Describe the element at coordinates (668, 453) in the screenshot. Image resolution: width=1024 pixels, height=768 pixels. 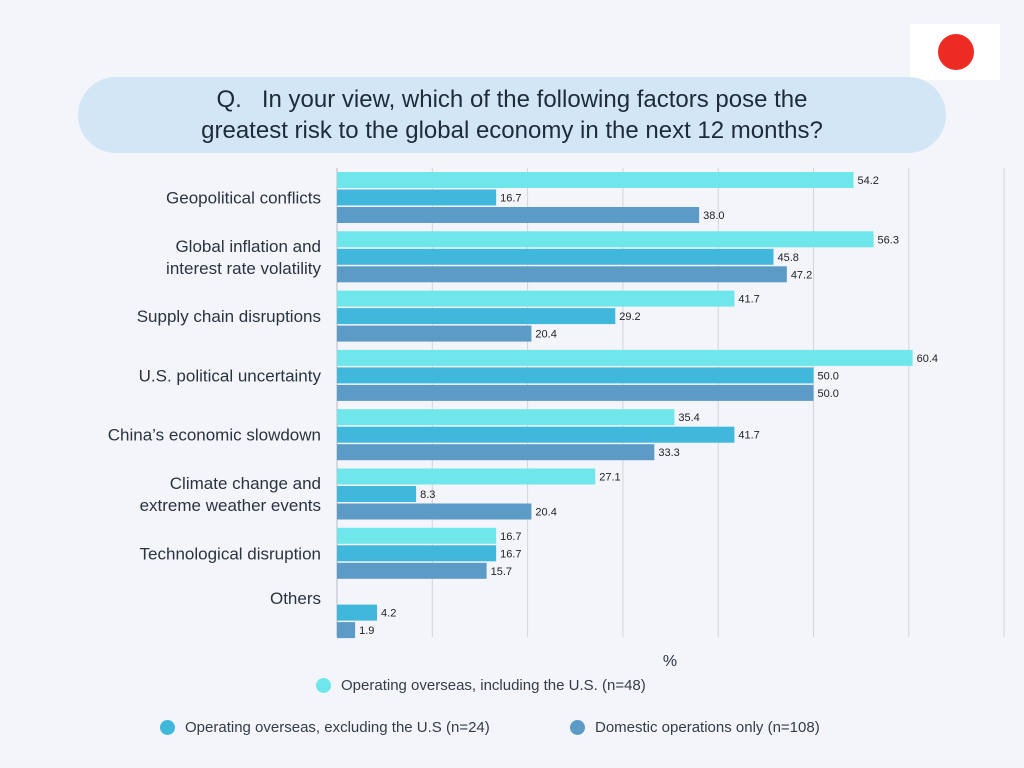
I see `value-label-4-2: 33.3` at that location.